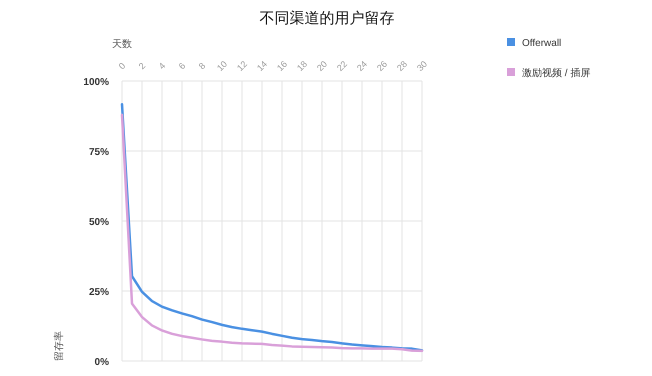 The image size is (652, 376). What do you see at coordinates (99, 152) in the screenshot?
I see `y-tick-label: 75%` at bounding box center [99, 152].